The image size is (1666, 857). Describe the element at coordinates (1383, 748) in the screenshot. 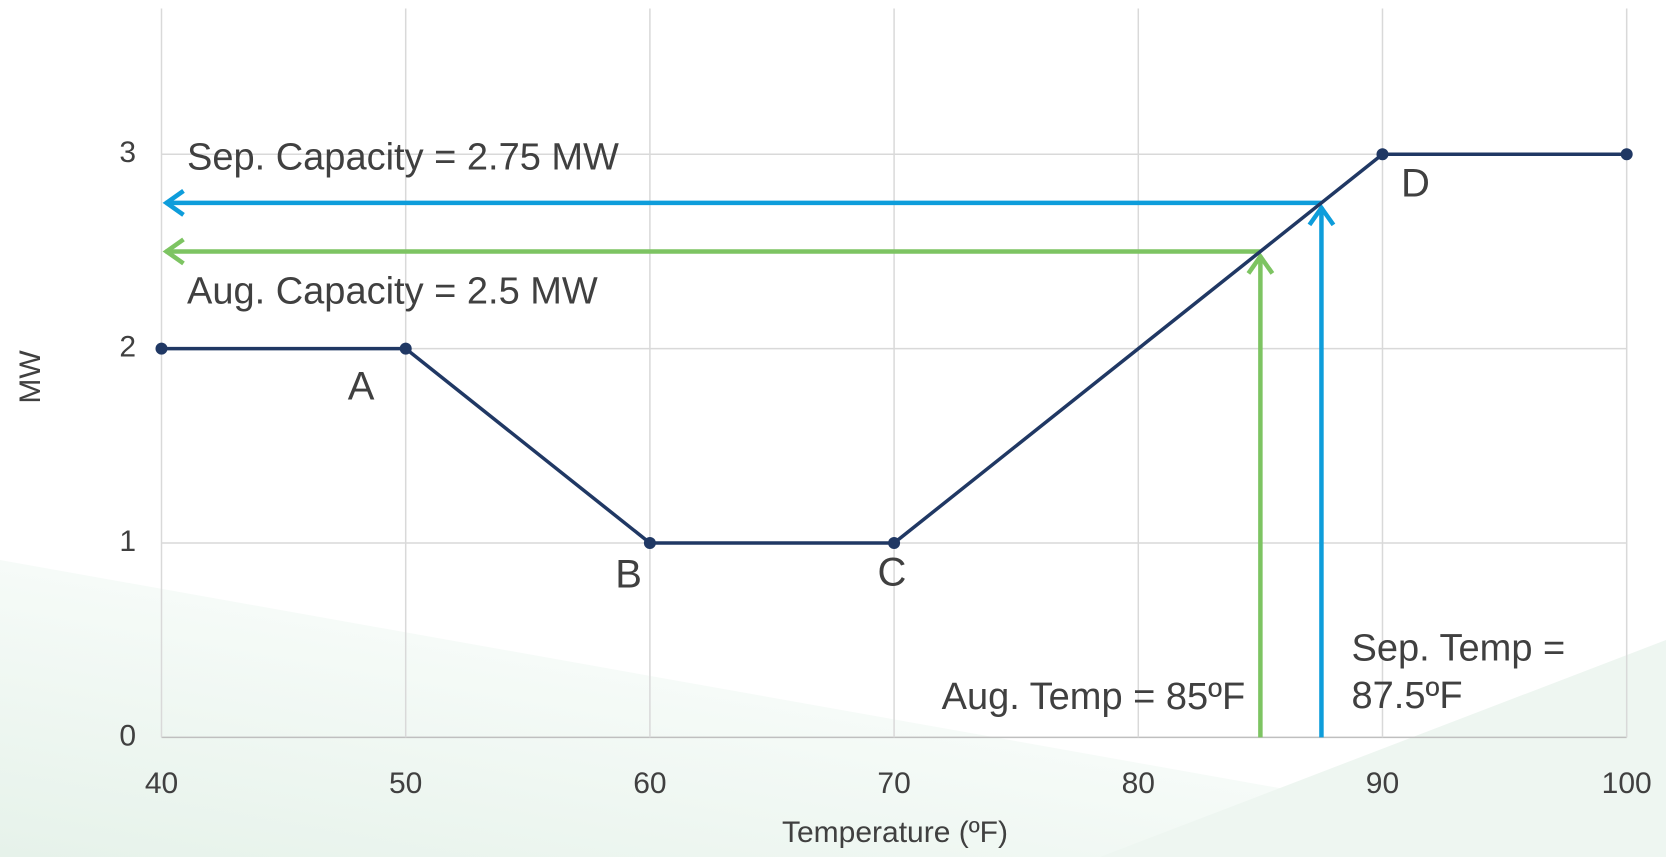

I see `background-shade` at that location.